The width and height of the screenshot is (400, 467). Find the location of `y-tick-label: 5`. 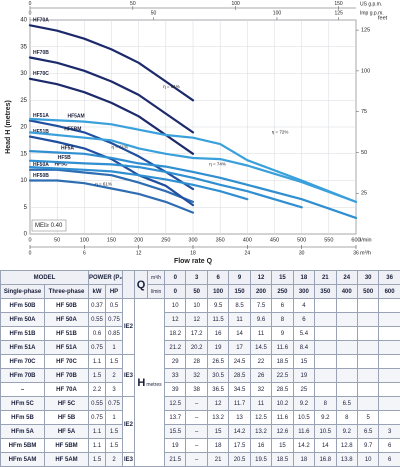

y-tick-label: 5 is located at coordinates (26, 208).